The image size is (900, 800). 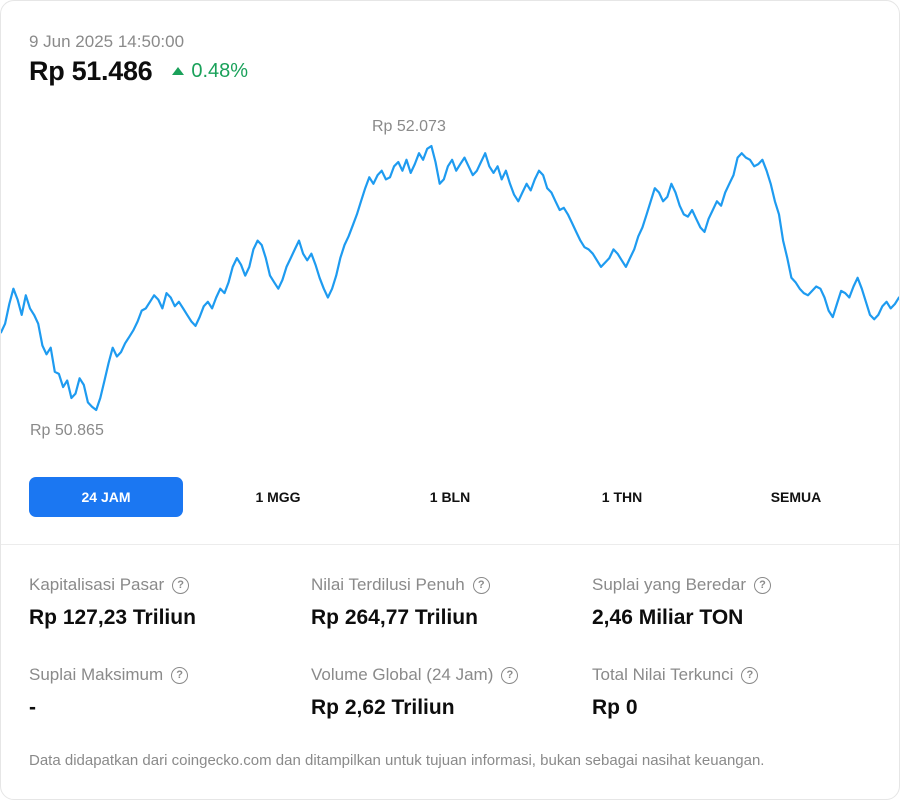 I want to click on tab-1-bln: 1 BLN, so click(x=450, y=497).